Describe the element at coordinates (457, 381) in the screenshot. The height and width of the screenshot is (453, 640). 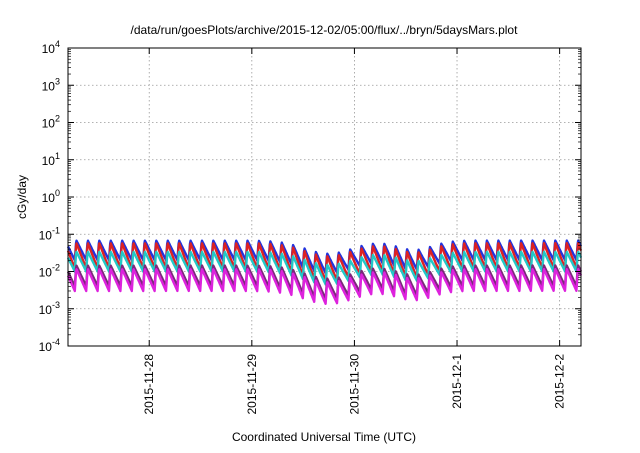
I see `x-tick-label: 2015-12-1` at that location.